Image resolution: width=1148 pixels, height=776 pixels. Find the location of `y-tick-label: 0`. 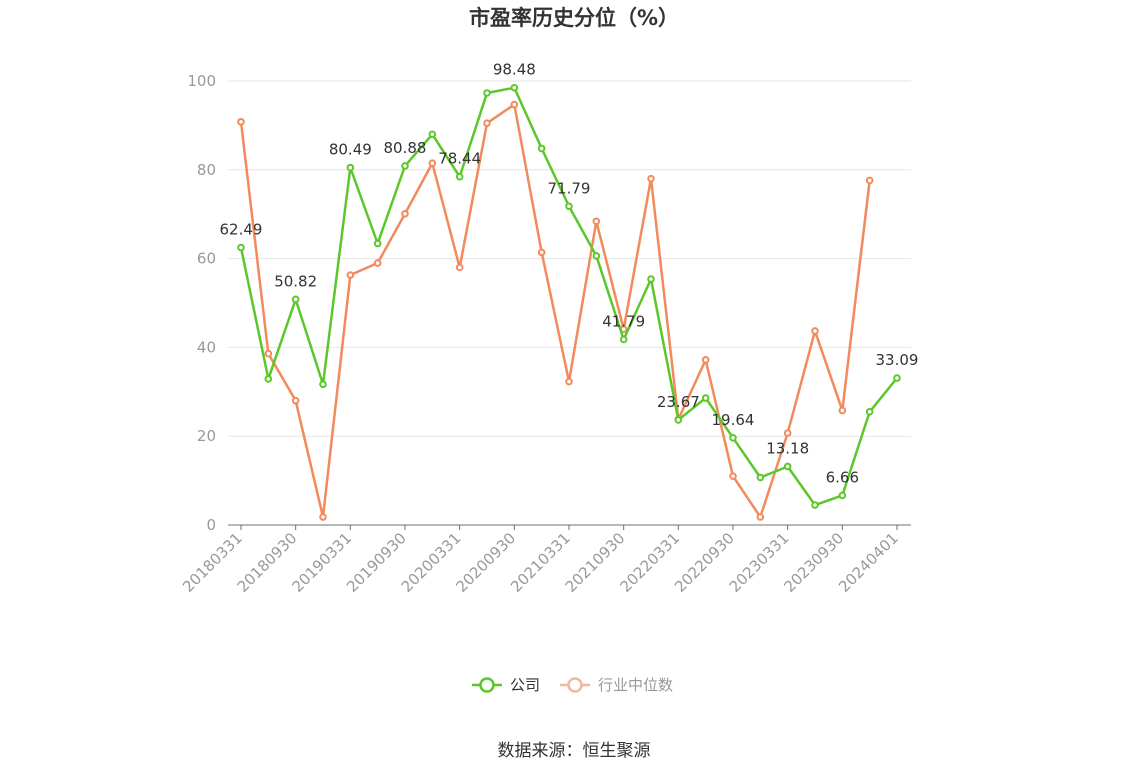

y-tick-label: 0 is located at coordinates (211, 525).